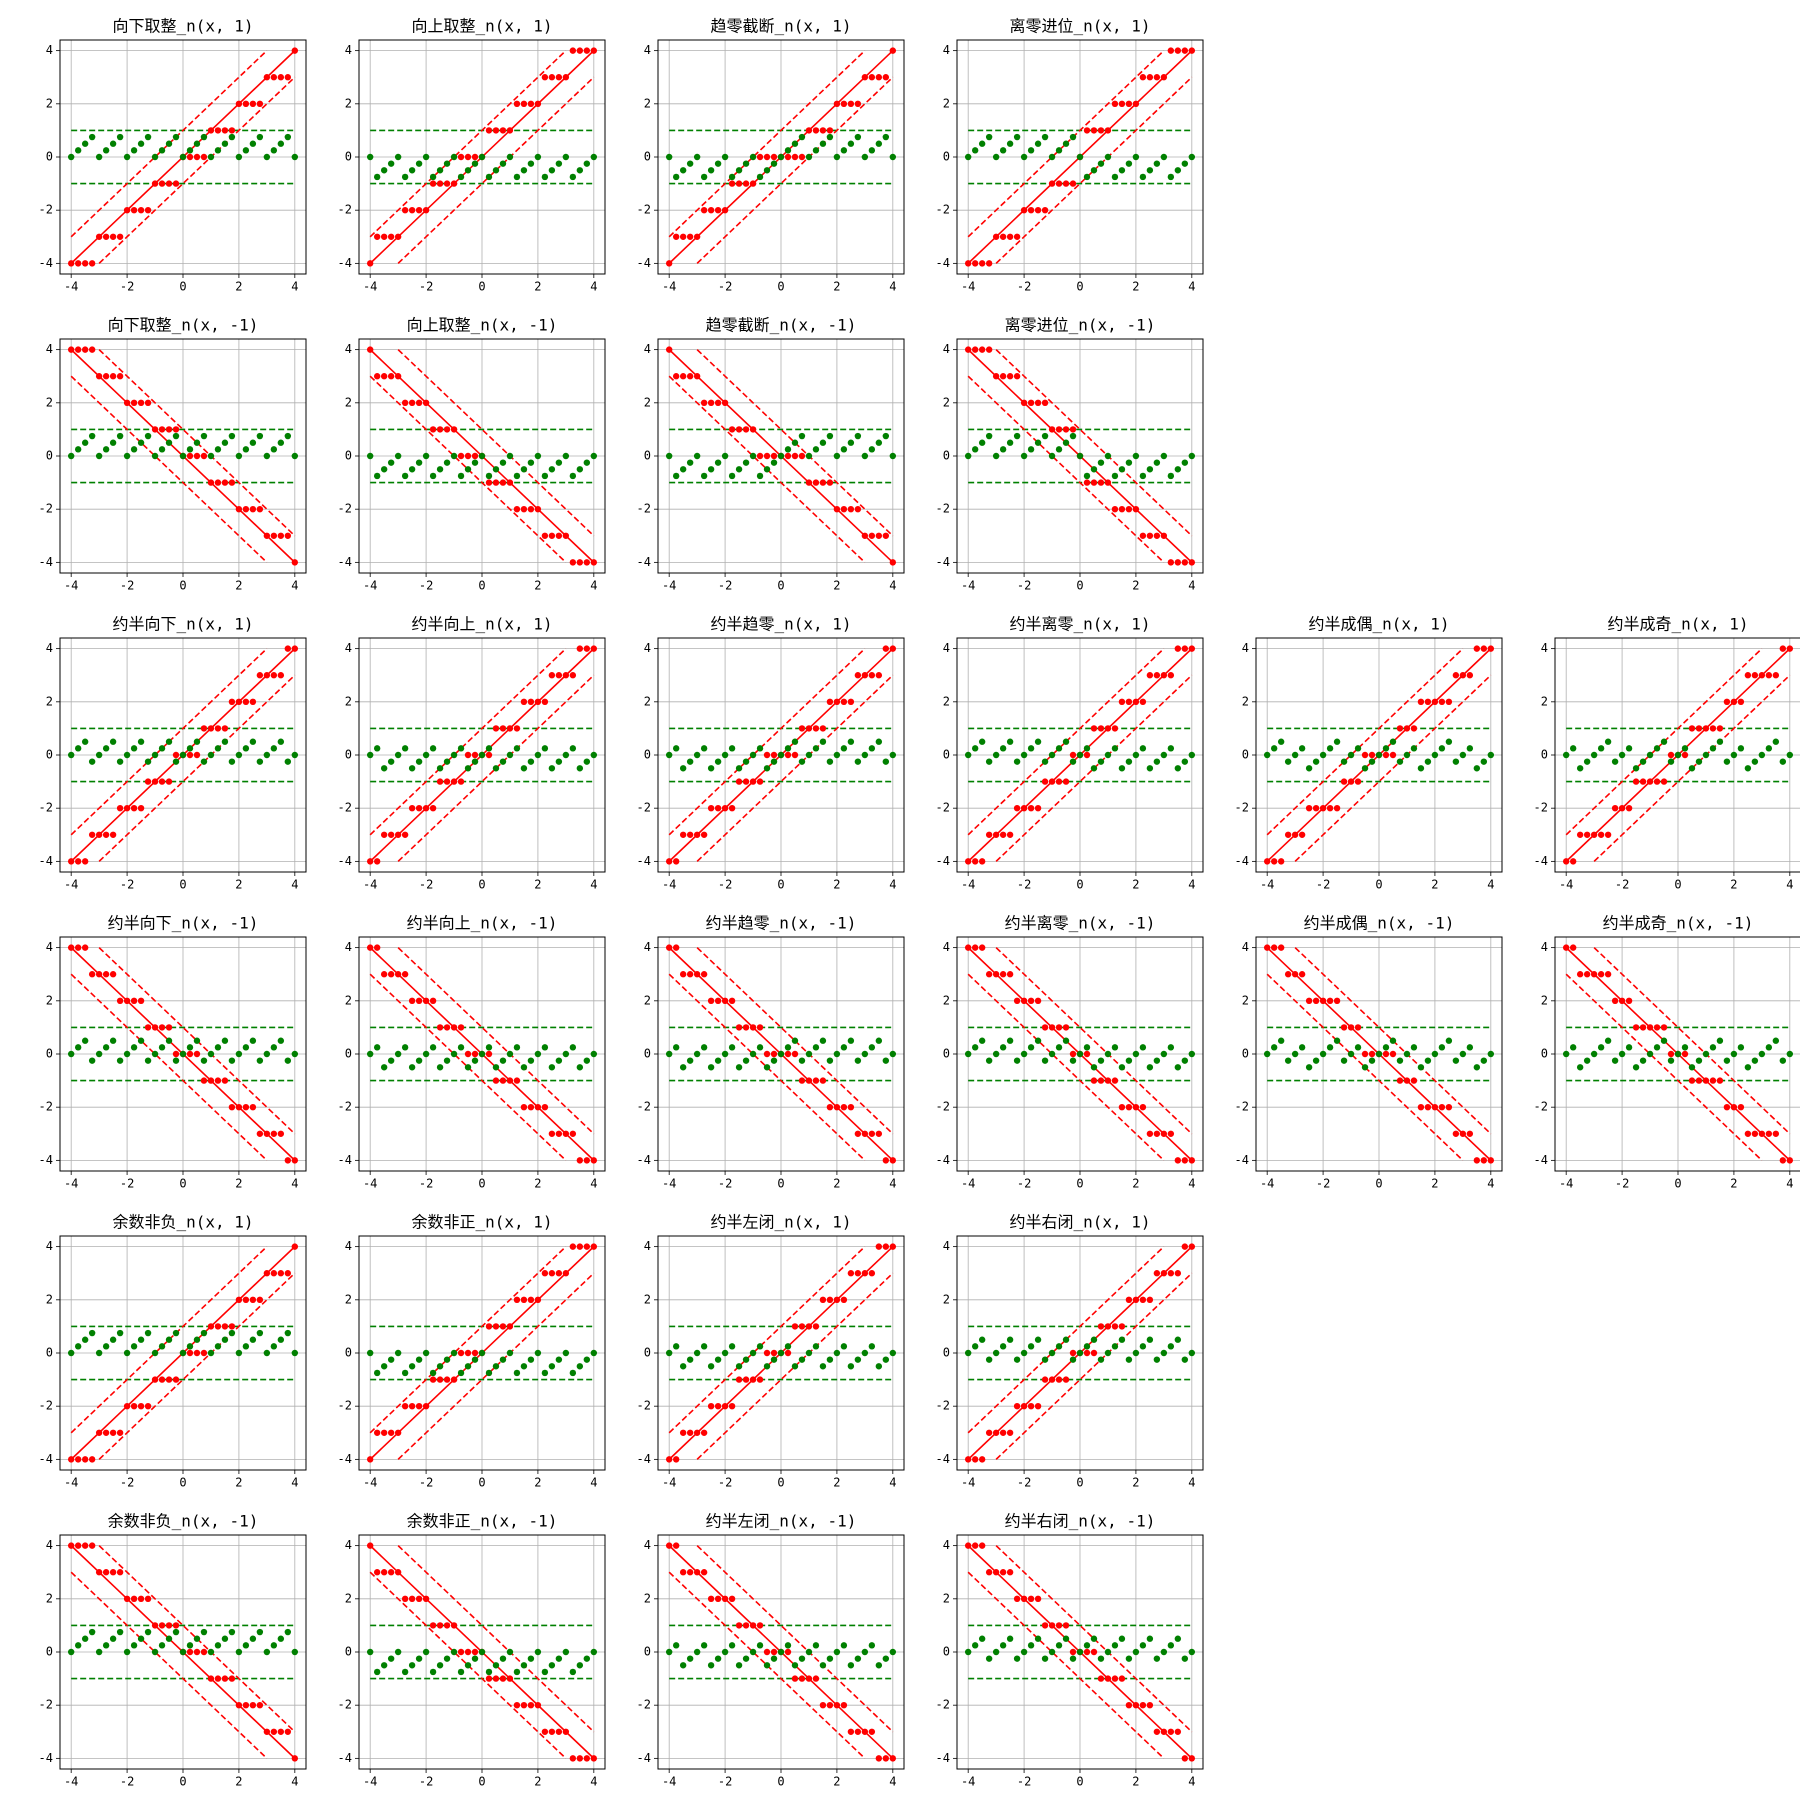 The image size is (1800, 1800). I want to click on y-tick-label: 0, so click(348, 1054).